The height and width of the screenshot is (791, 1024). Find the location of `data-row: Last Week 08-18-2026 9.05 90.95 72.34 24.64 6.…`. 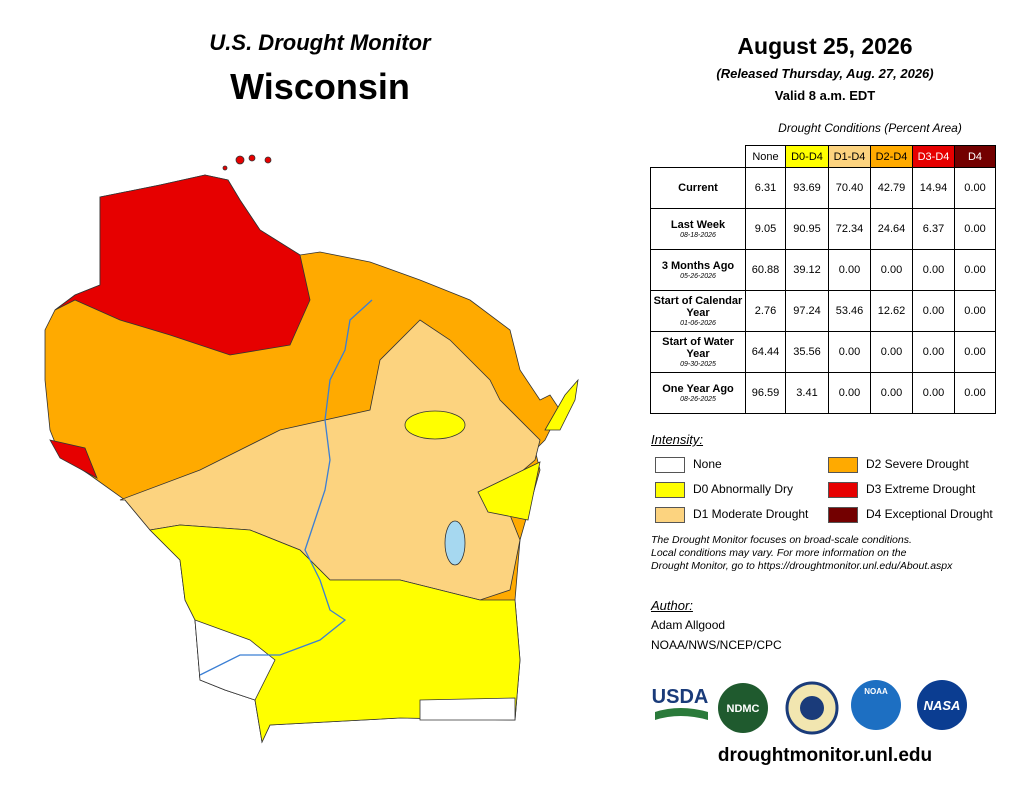

data-row: Last Week 08-18-2026 9.05 90.95 72.34 24.64 6.… is located at coordinates (823, 229).